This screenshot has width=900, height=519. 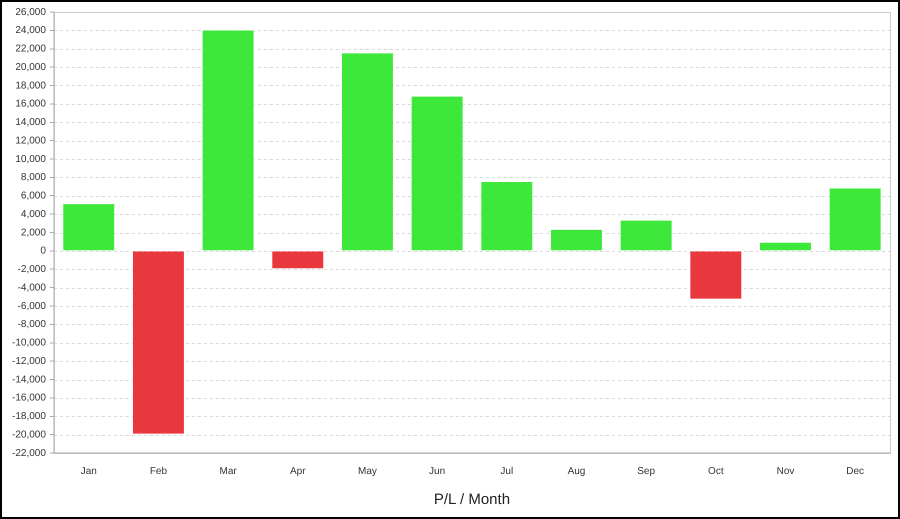 What do you see at coordinates (29, 398) in the screenshot?
I see `y-tick-label: -16,000` at bounding box center [29, 398].